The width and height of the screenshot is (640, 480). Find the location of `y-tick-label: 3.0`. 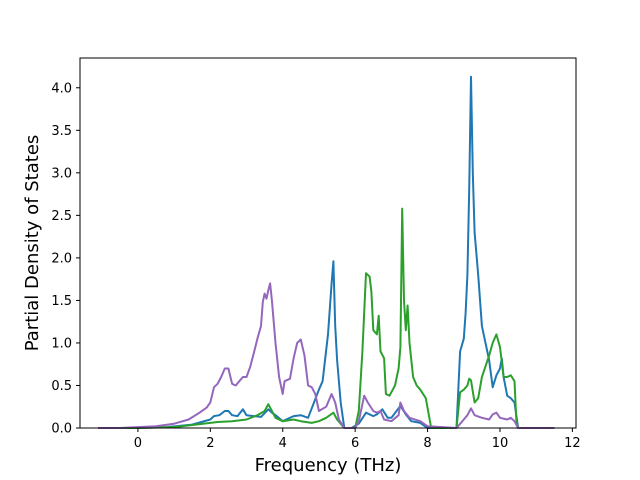

y-tick-label: 3.0 is located at coordinates (61, 173).